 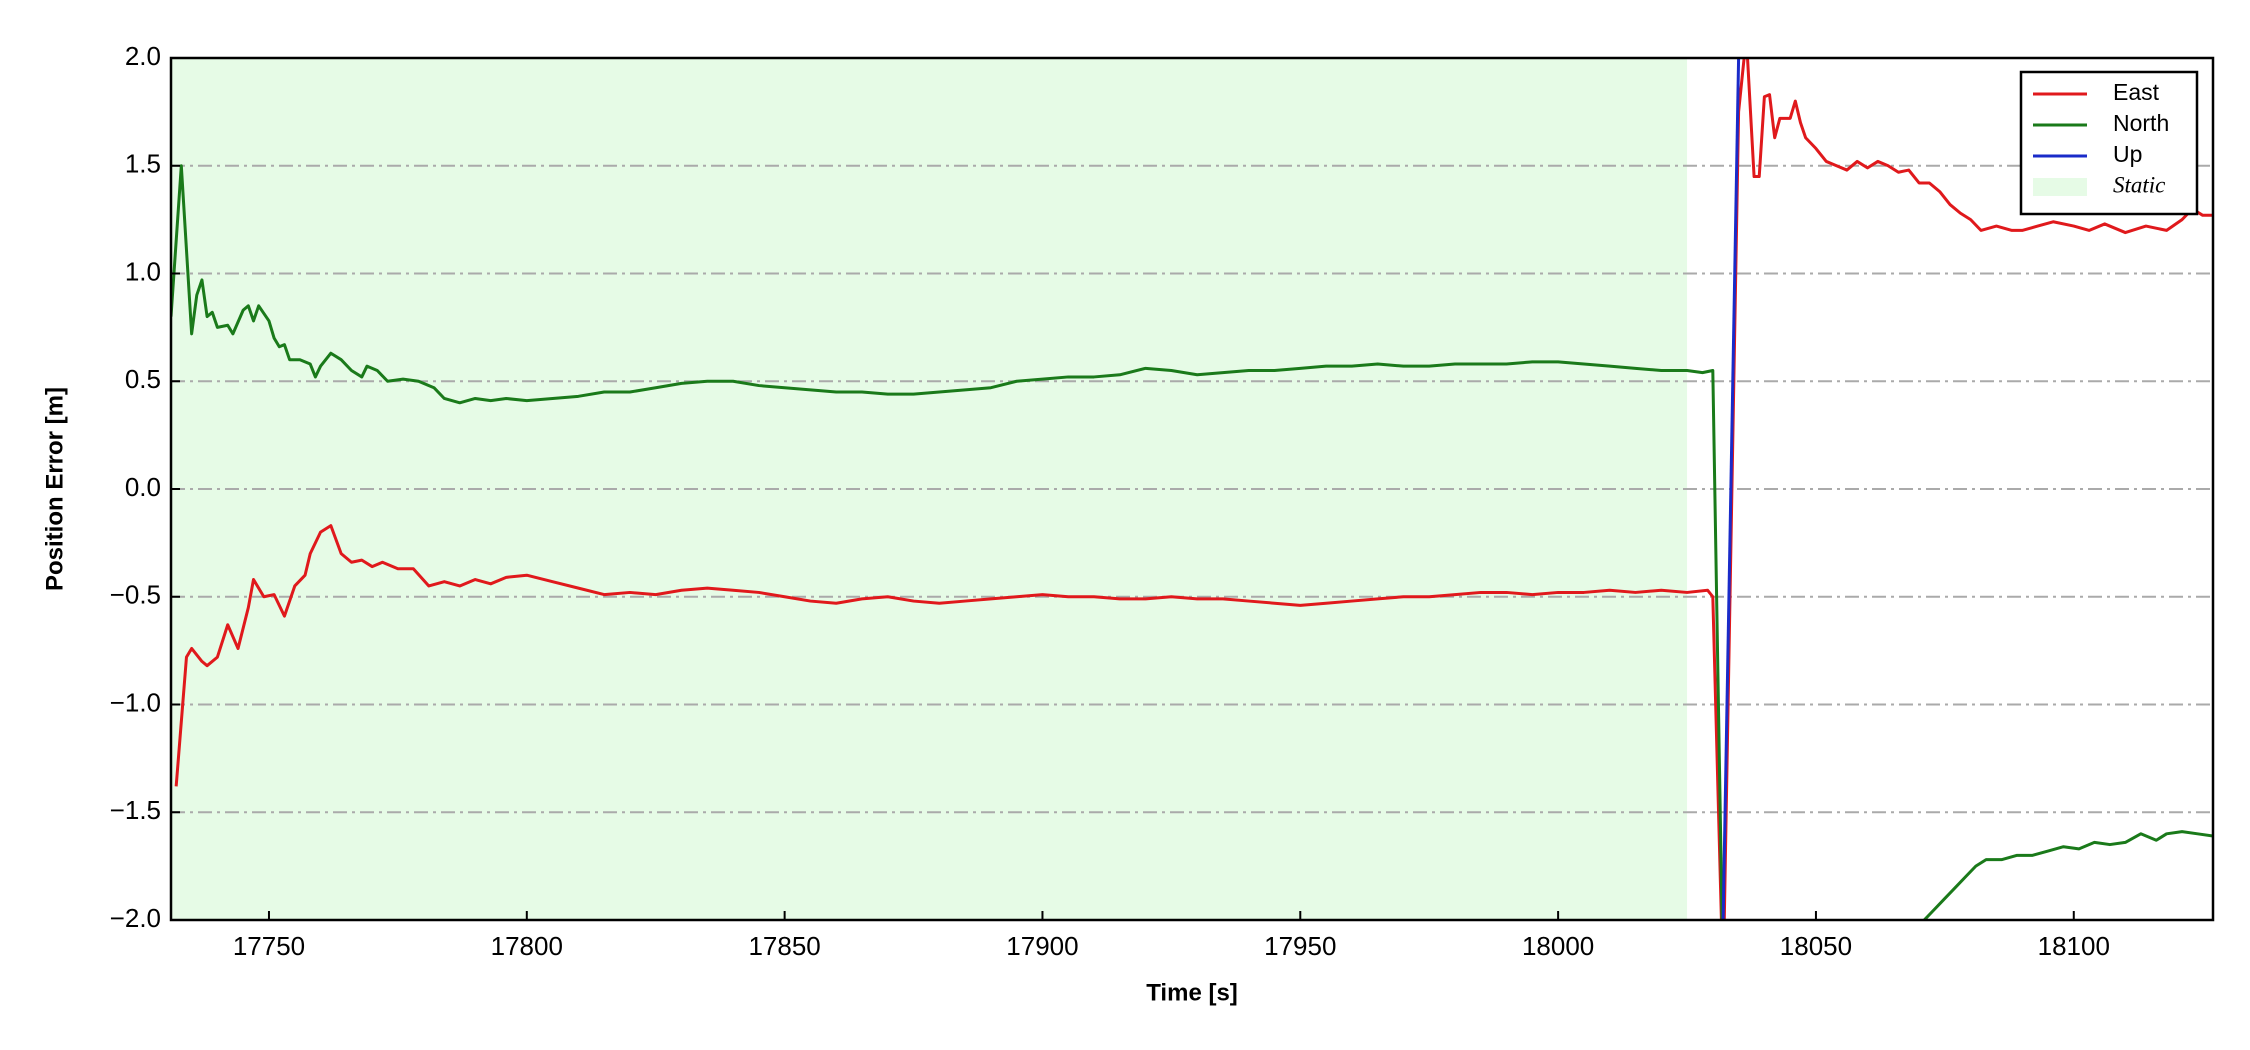 What do you see at coordinates (2136, 92) in the screenshot?
I see `legend-label: East` at bounding box center [2136, 92].